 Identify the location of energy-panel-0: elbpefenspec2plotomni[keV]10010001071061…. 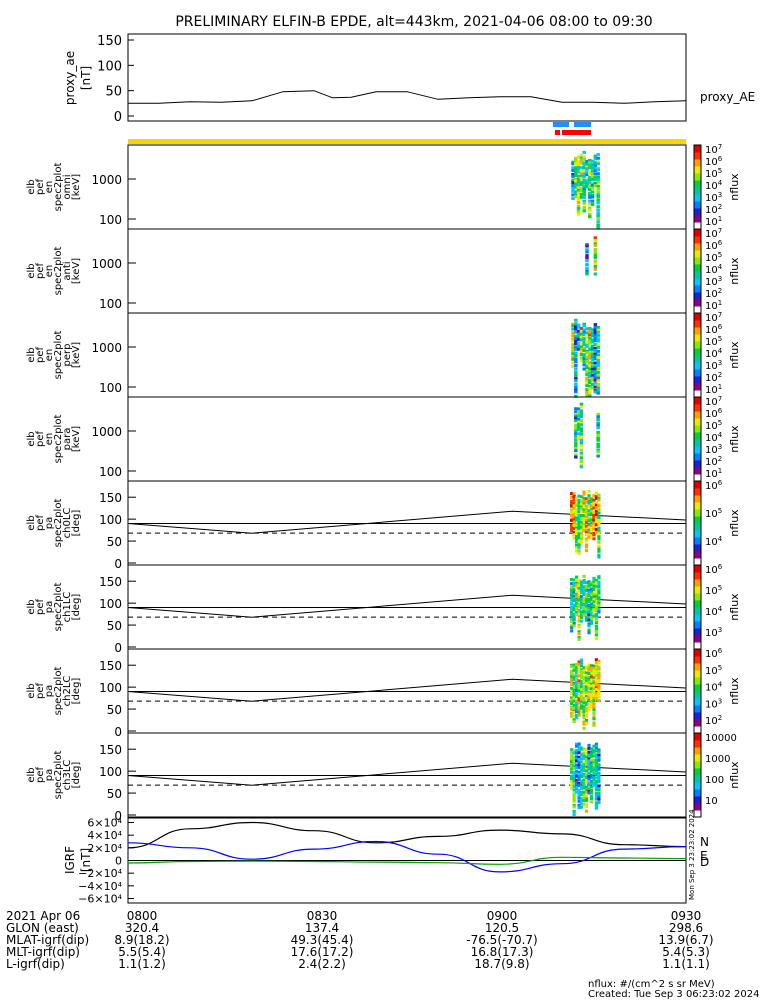
(383, 186).